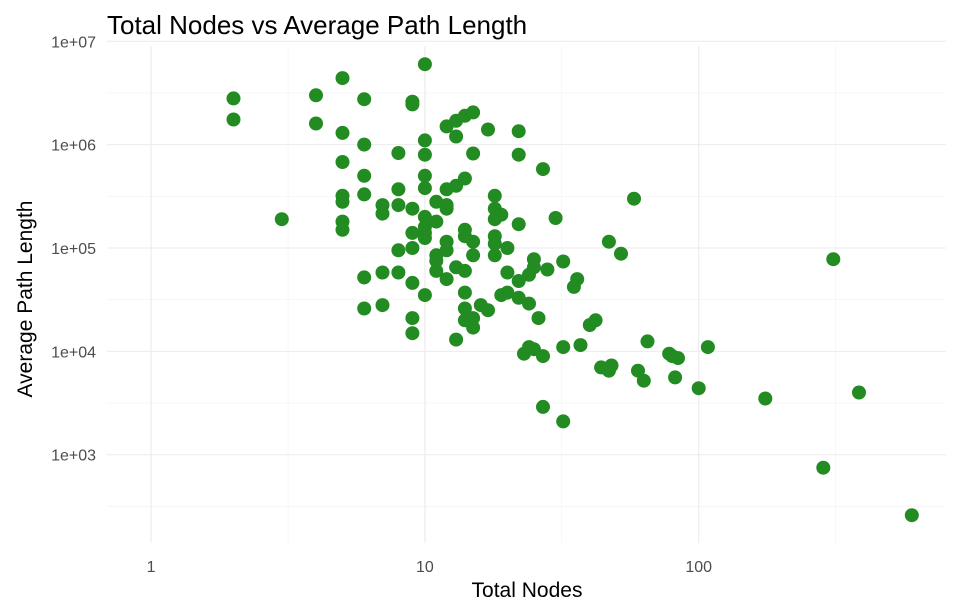 The width and height of the screenshot is (960, 615). What do you see at coordinates (25, 299) in the screenshot?
I see `y-axis-title: Average Path Length` at bounding box center [25, 299].